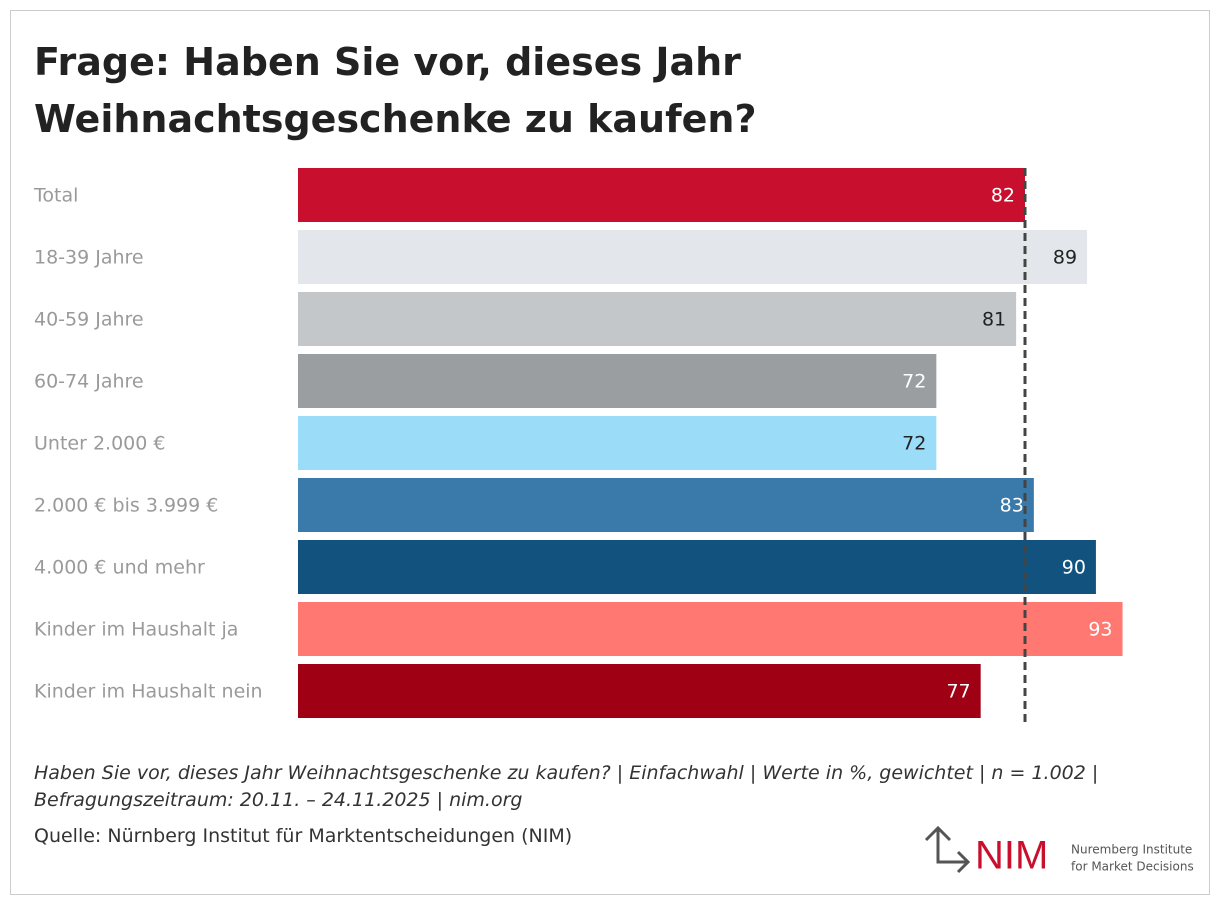 This screenshot has height=906, width=1220. Describe the element at coordinates (1132, 867) in the screenshot. I see `logo-line: for Market Decisions` at that location.